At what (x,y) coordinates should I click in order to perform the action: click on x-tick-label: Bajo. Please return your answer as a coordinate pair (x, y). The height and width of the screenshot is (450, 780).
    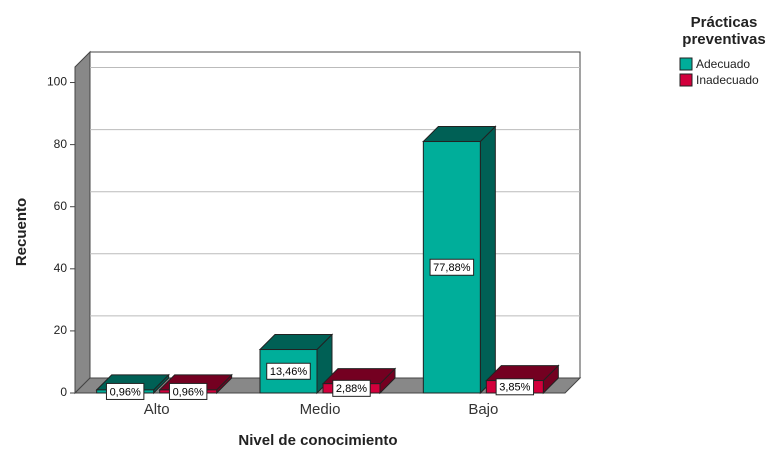
    Looking at the image, I should click on (483, 409).